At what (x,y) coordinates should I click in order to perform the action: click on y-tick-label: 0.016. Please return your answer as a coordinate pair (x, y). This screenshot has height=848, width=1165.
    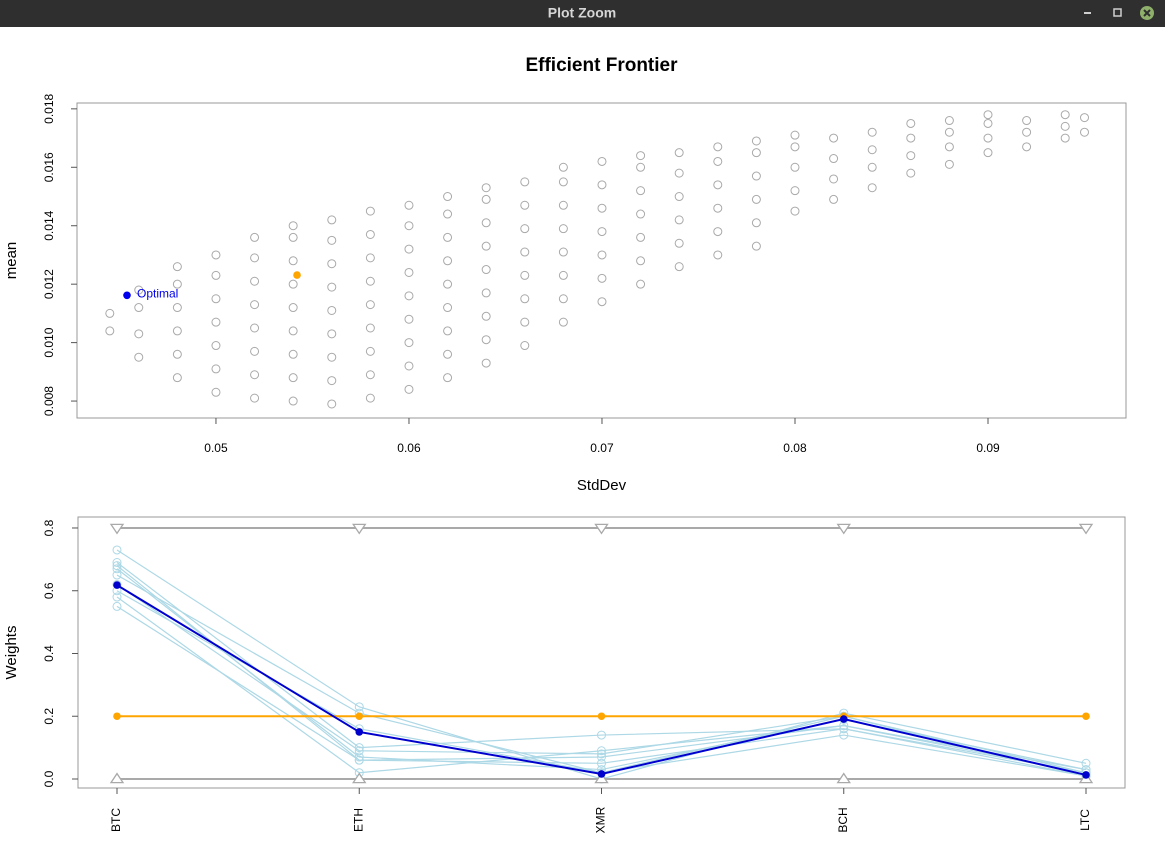
    Looking at the image, I should click on (49, 167).